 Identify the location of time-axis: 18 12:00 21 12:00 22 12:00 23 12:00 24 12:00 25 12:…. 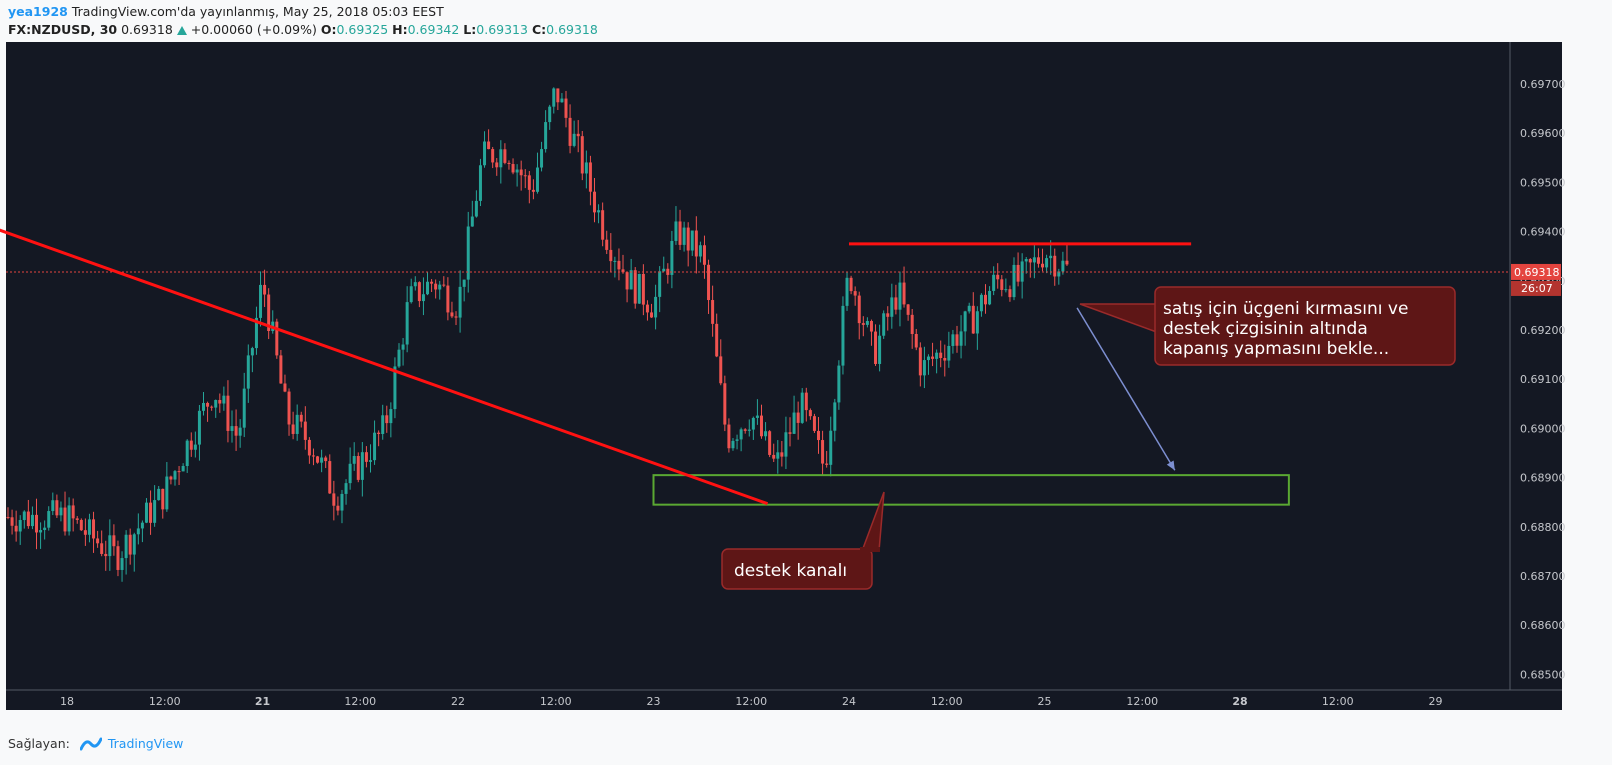
(751, 701).